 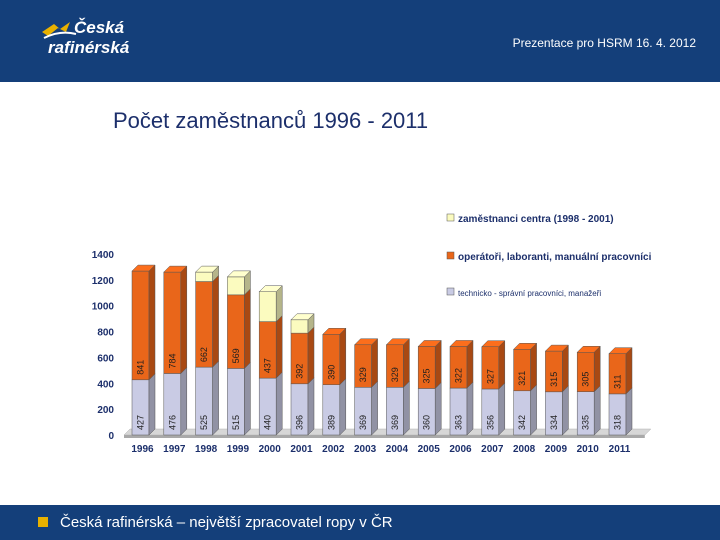 What do you see at coordinates (105, 333) in the screenshot?
I see `y-tick-label: 800` at bounding box center [105, 333].